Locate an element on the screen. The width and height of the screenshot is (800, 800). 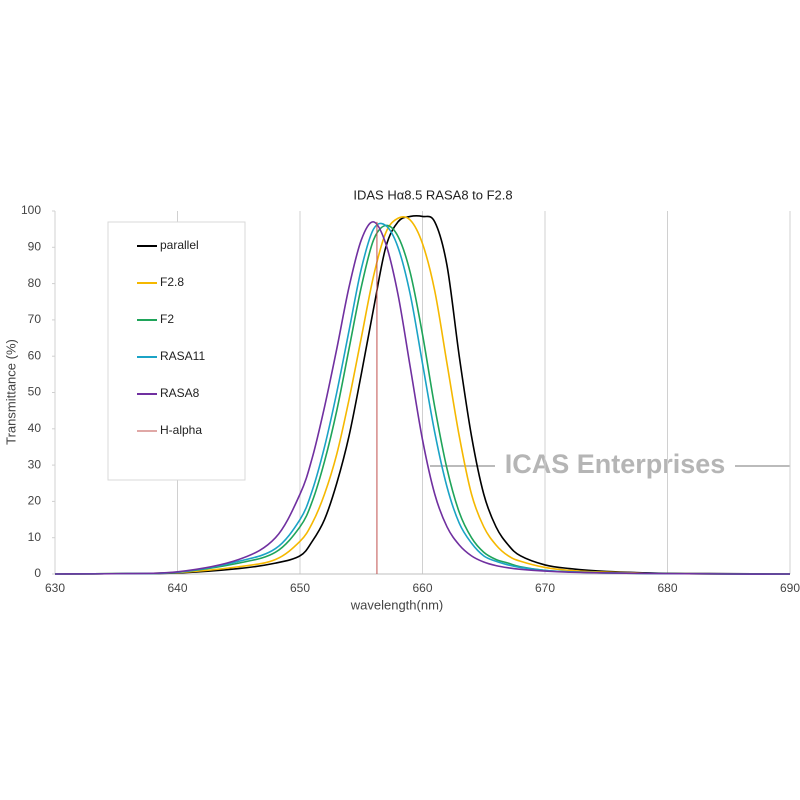
legend-label: RASA8 is located at coordinates (180, 393).